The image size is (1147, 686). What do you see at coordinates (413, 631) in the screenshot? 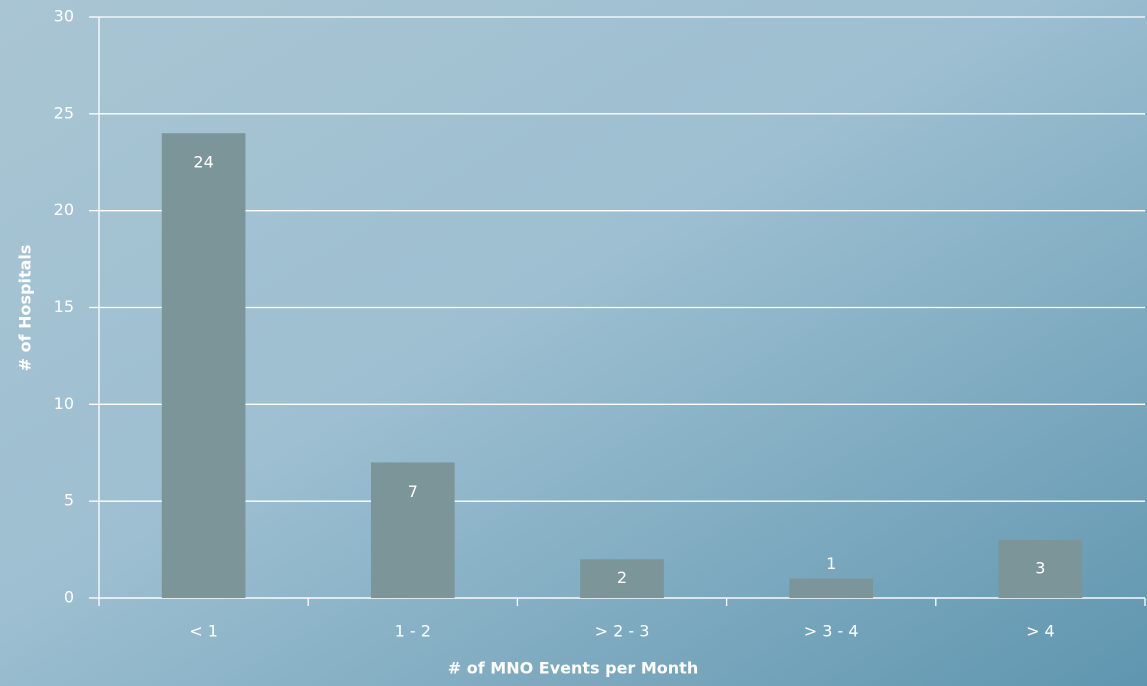
I see `x-tick-label: 1 - 2` at bounding box center [413, 631].